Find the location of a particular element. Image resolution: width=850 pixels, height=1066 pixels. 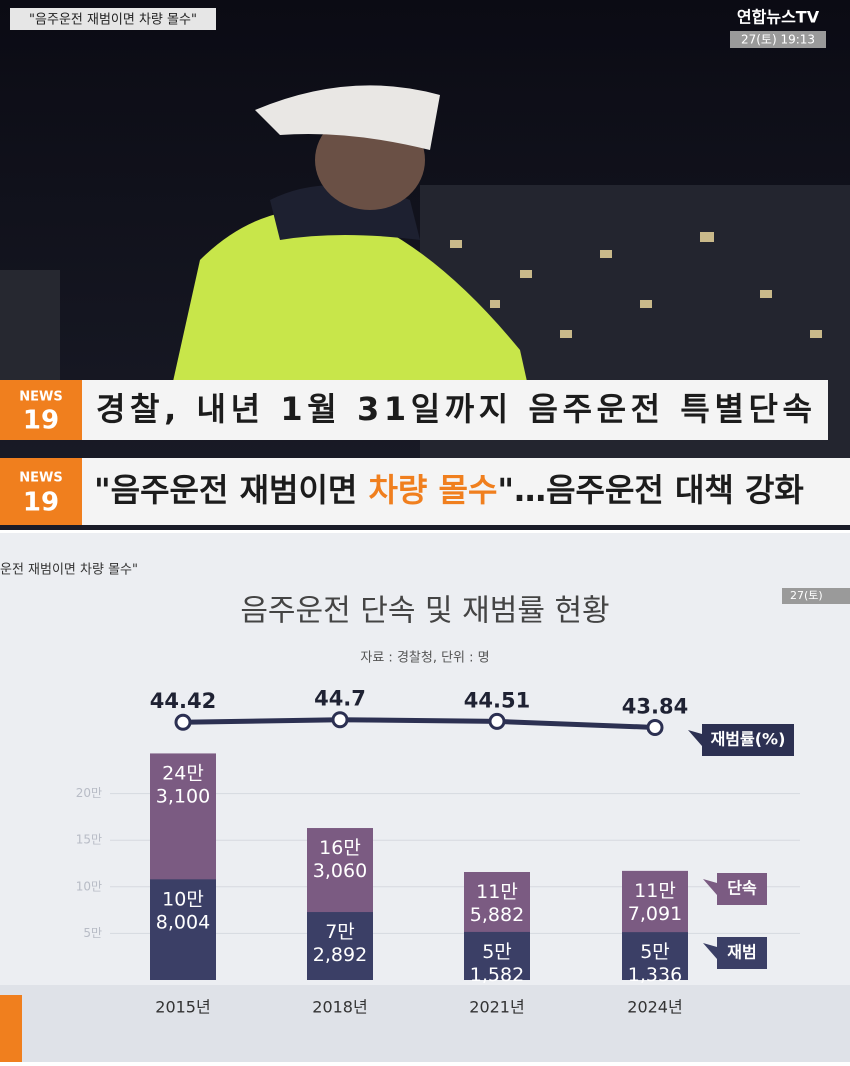

headline: "음주운전 재범이면 차량 몰수"…음주운전 대책 강화 is located at coordinates (449, 490).